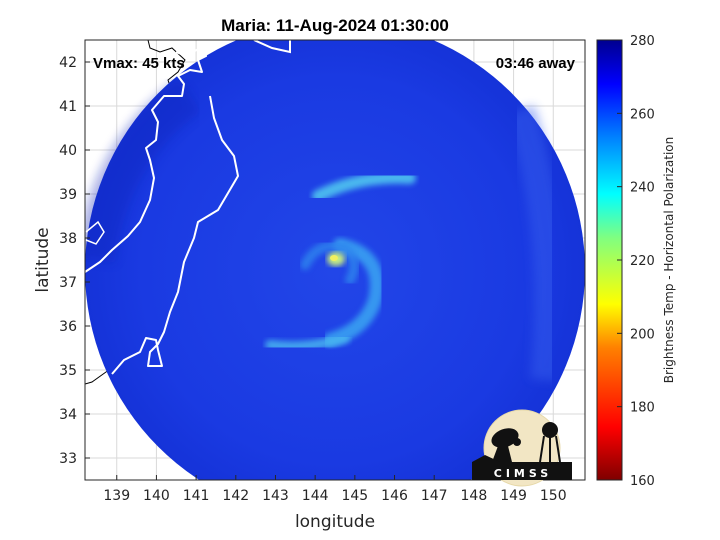  I want to click on logo-text: CIMSS, so click(523, 473).